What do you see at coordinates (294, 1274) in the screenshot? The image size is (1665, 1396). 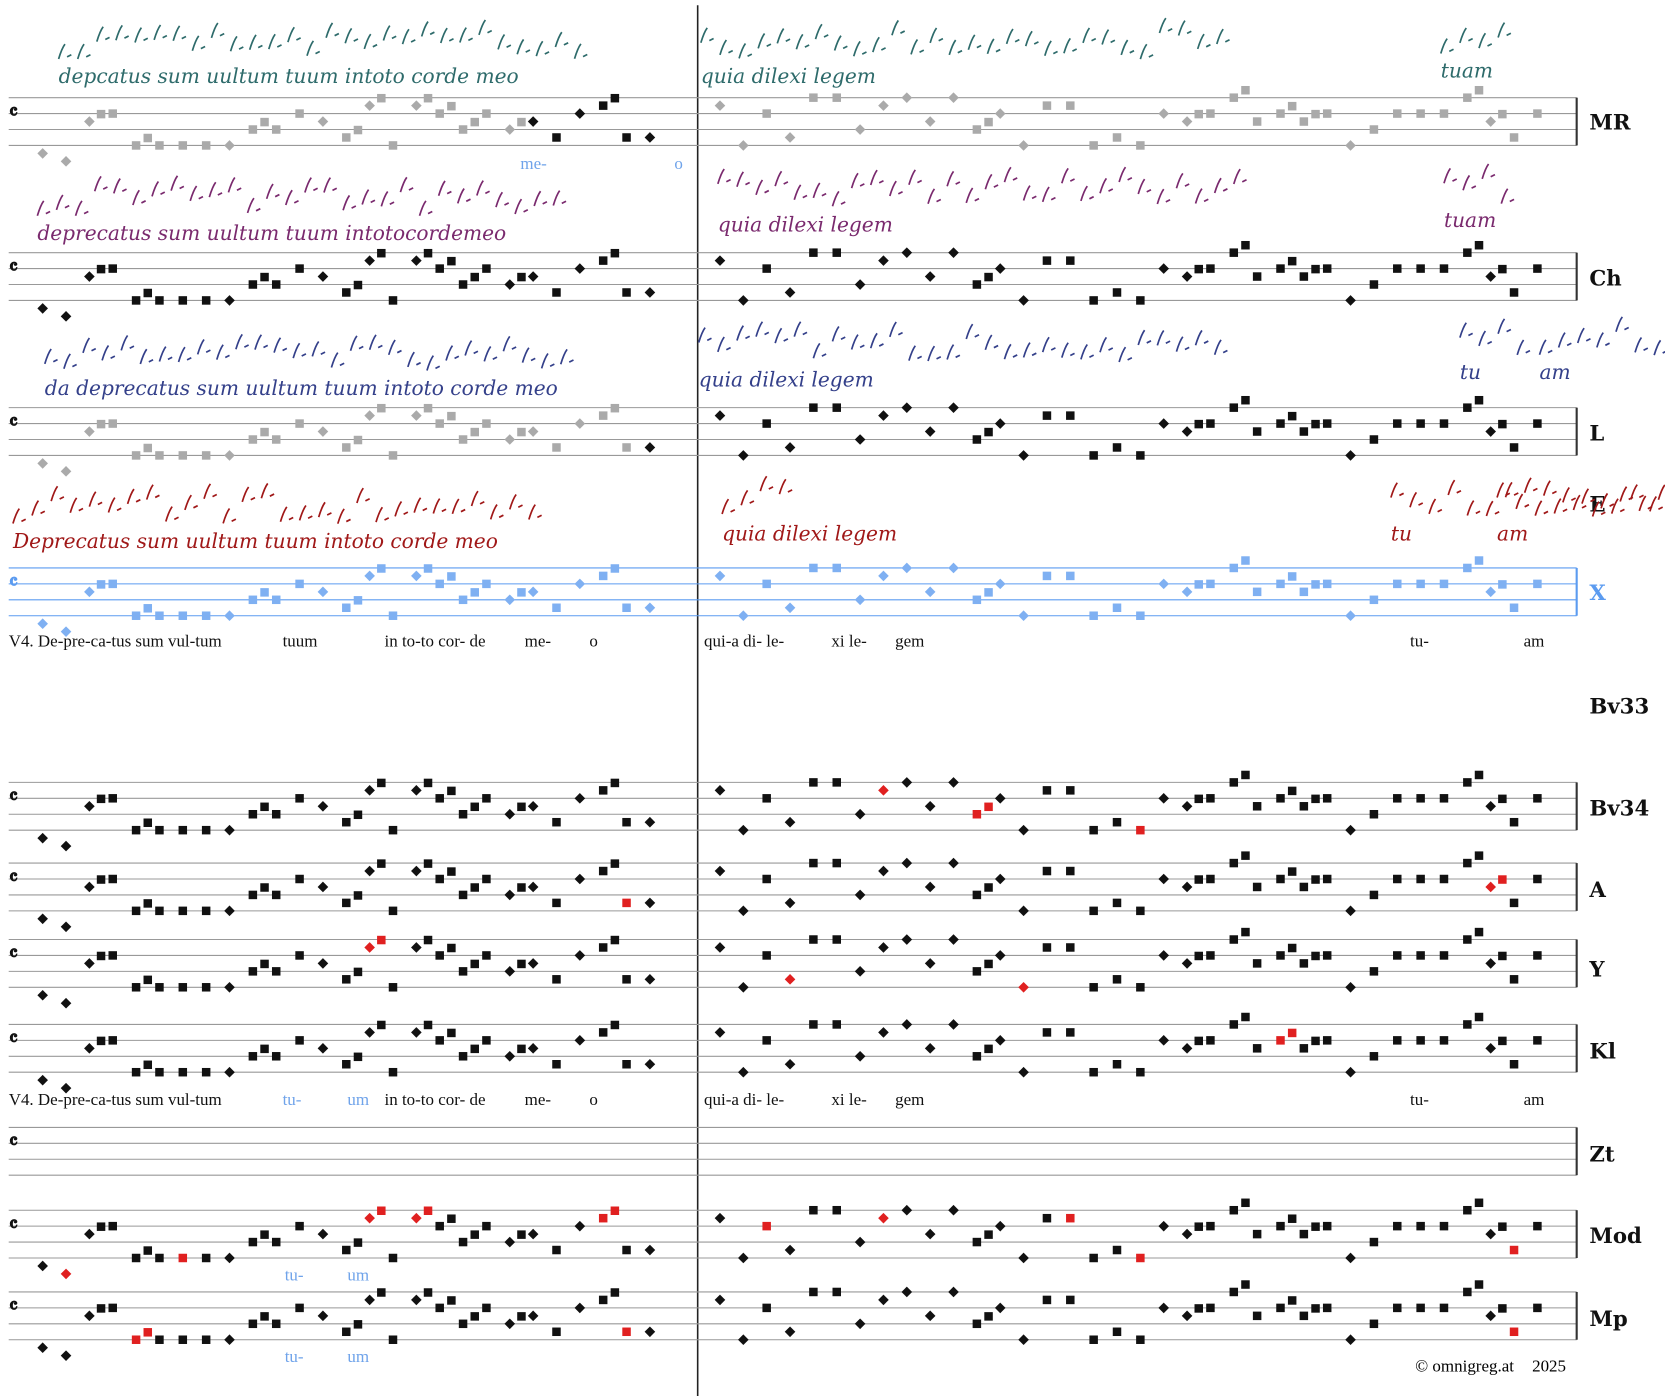 I see `annotation: tu-` at bounding box center [294, 1274].